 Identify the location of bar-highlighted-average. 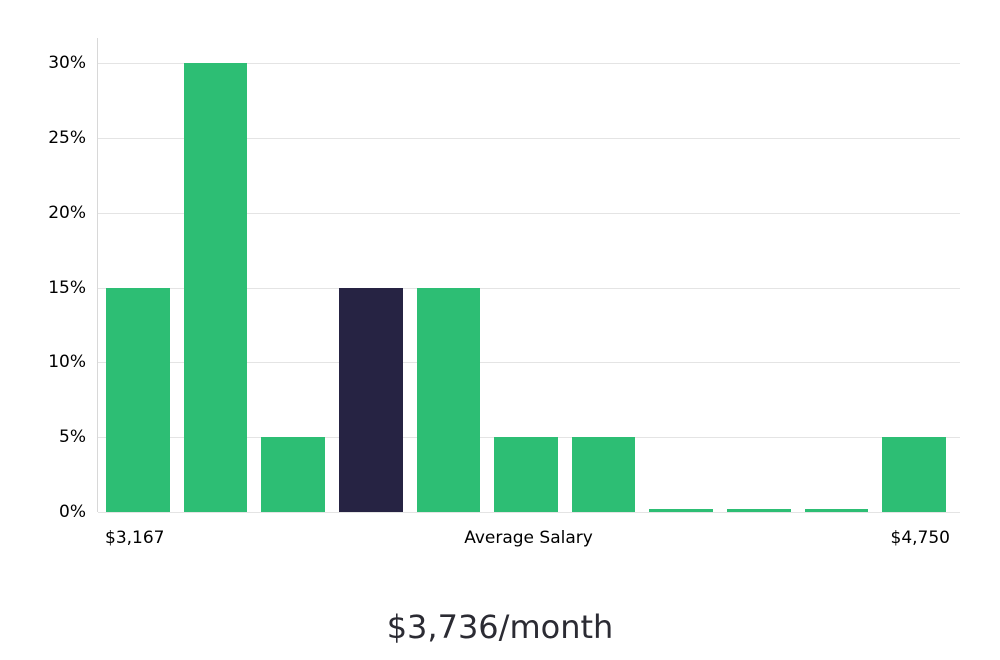
(370, 399).